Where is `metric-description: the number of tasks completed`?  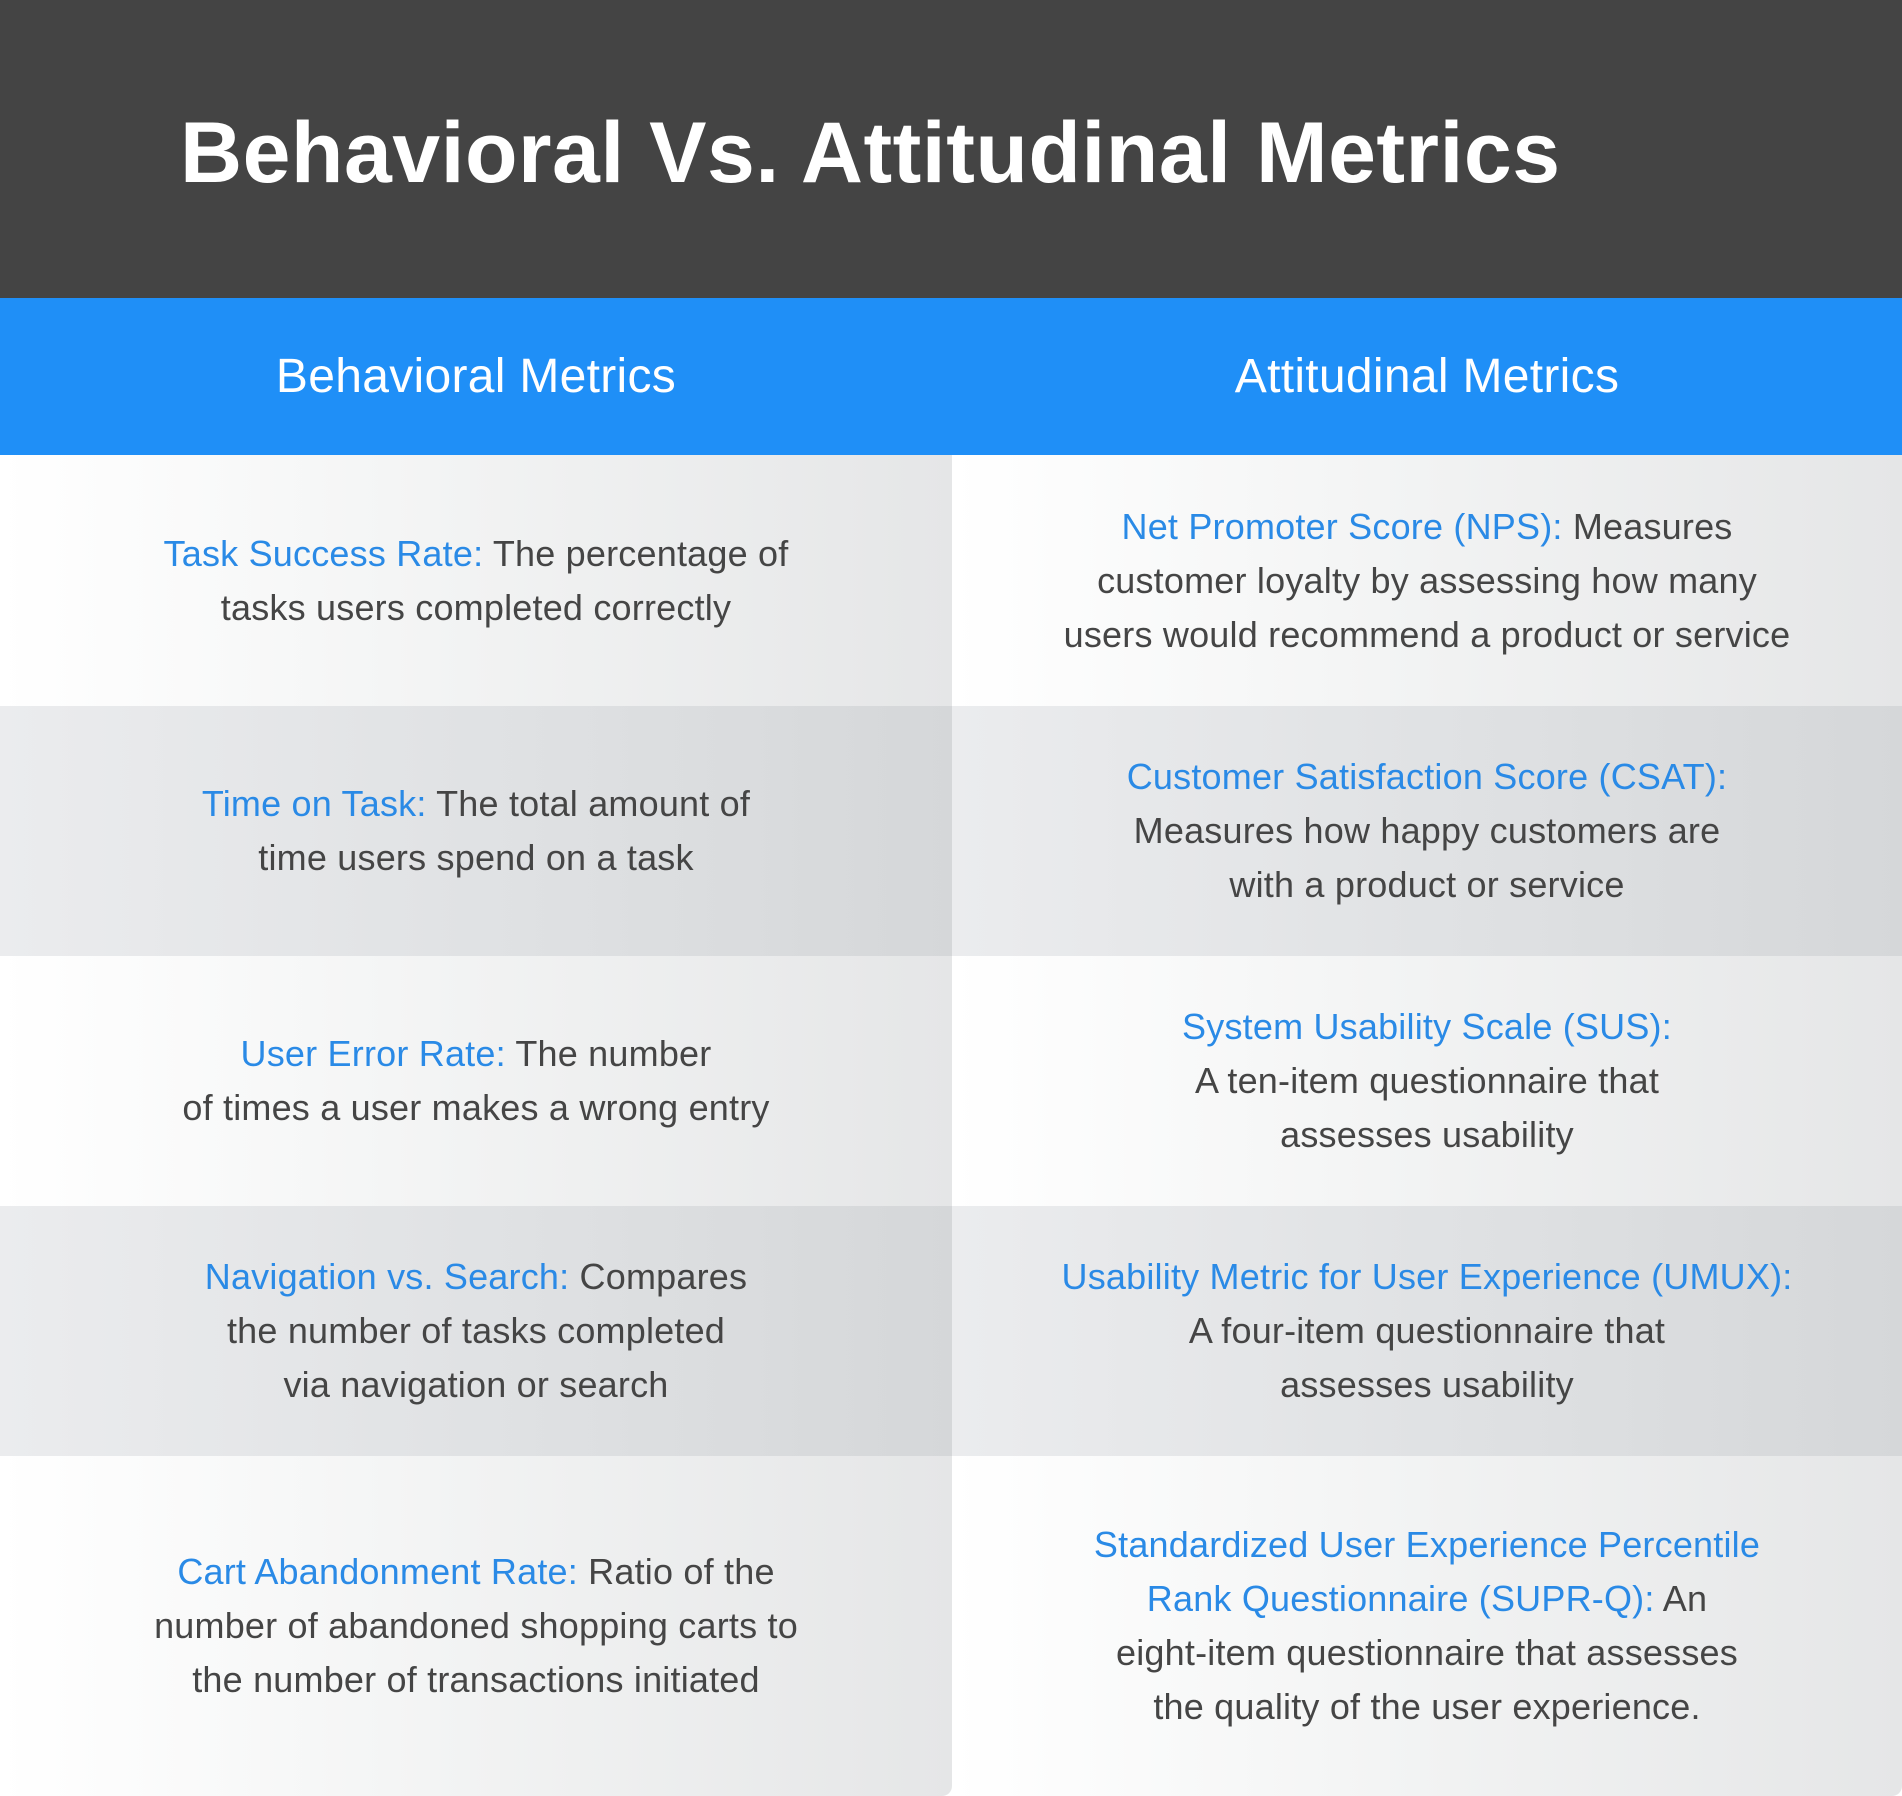
metric-description: the number of tasks completed is located at coordinates (476, 1330).